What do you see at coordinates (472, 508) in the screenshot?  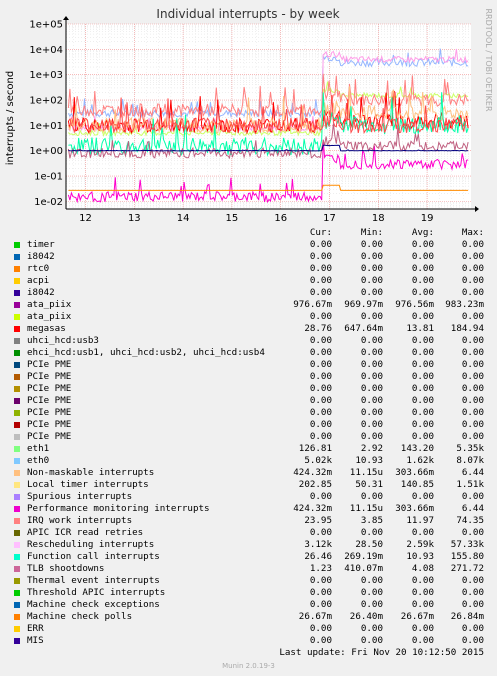 I see `legend-max-value: 6.44` at bounding box center [472, 508].